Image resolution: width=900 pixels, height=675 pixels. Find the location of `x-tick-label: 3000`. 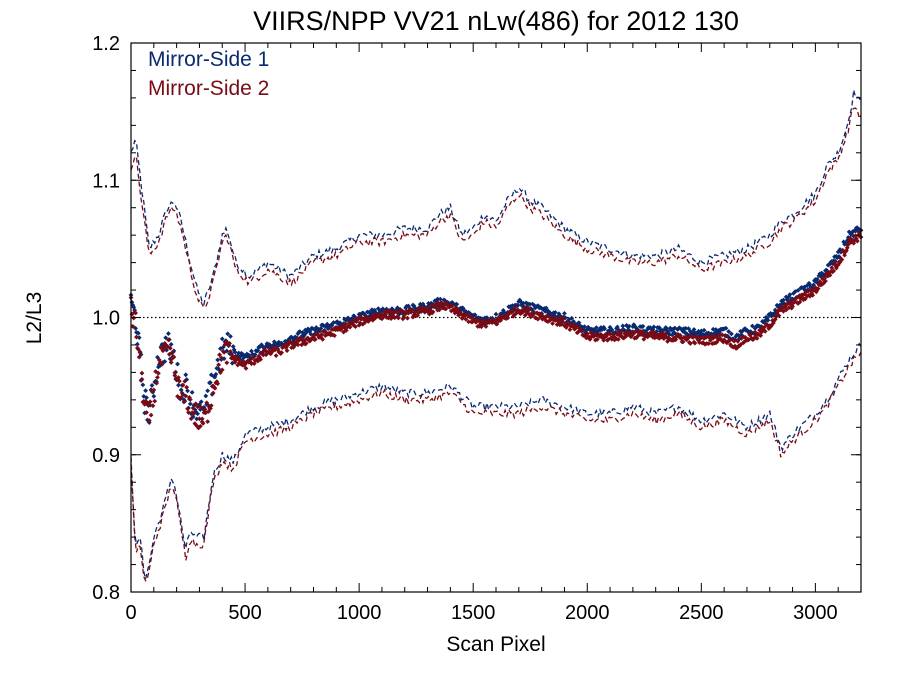

x-tick-label: 3000 is located at coordinates (815, 613).